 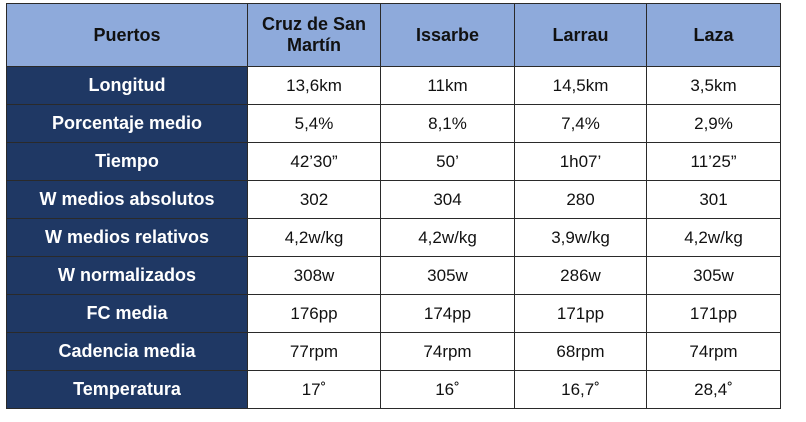 I want to click on row-label: W normalizados, so click(x=127, y=275).